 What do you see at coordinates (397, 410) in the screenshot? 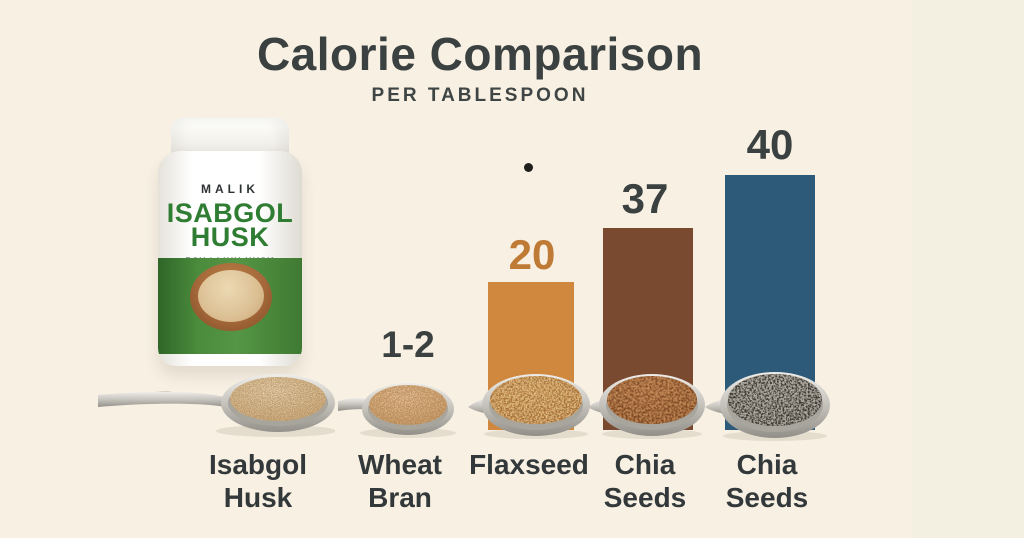
I see `wheat-bran-spoon-image` at bounding box center [397, 410].